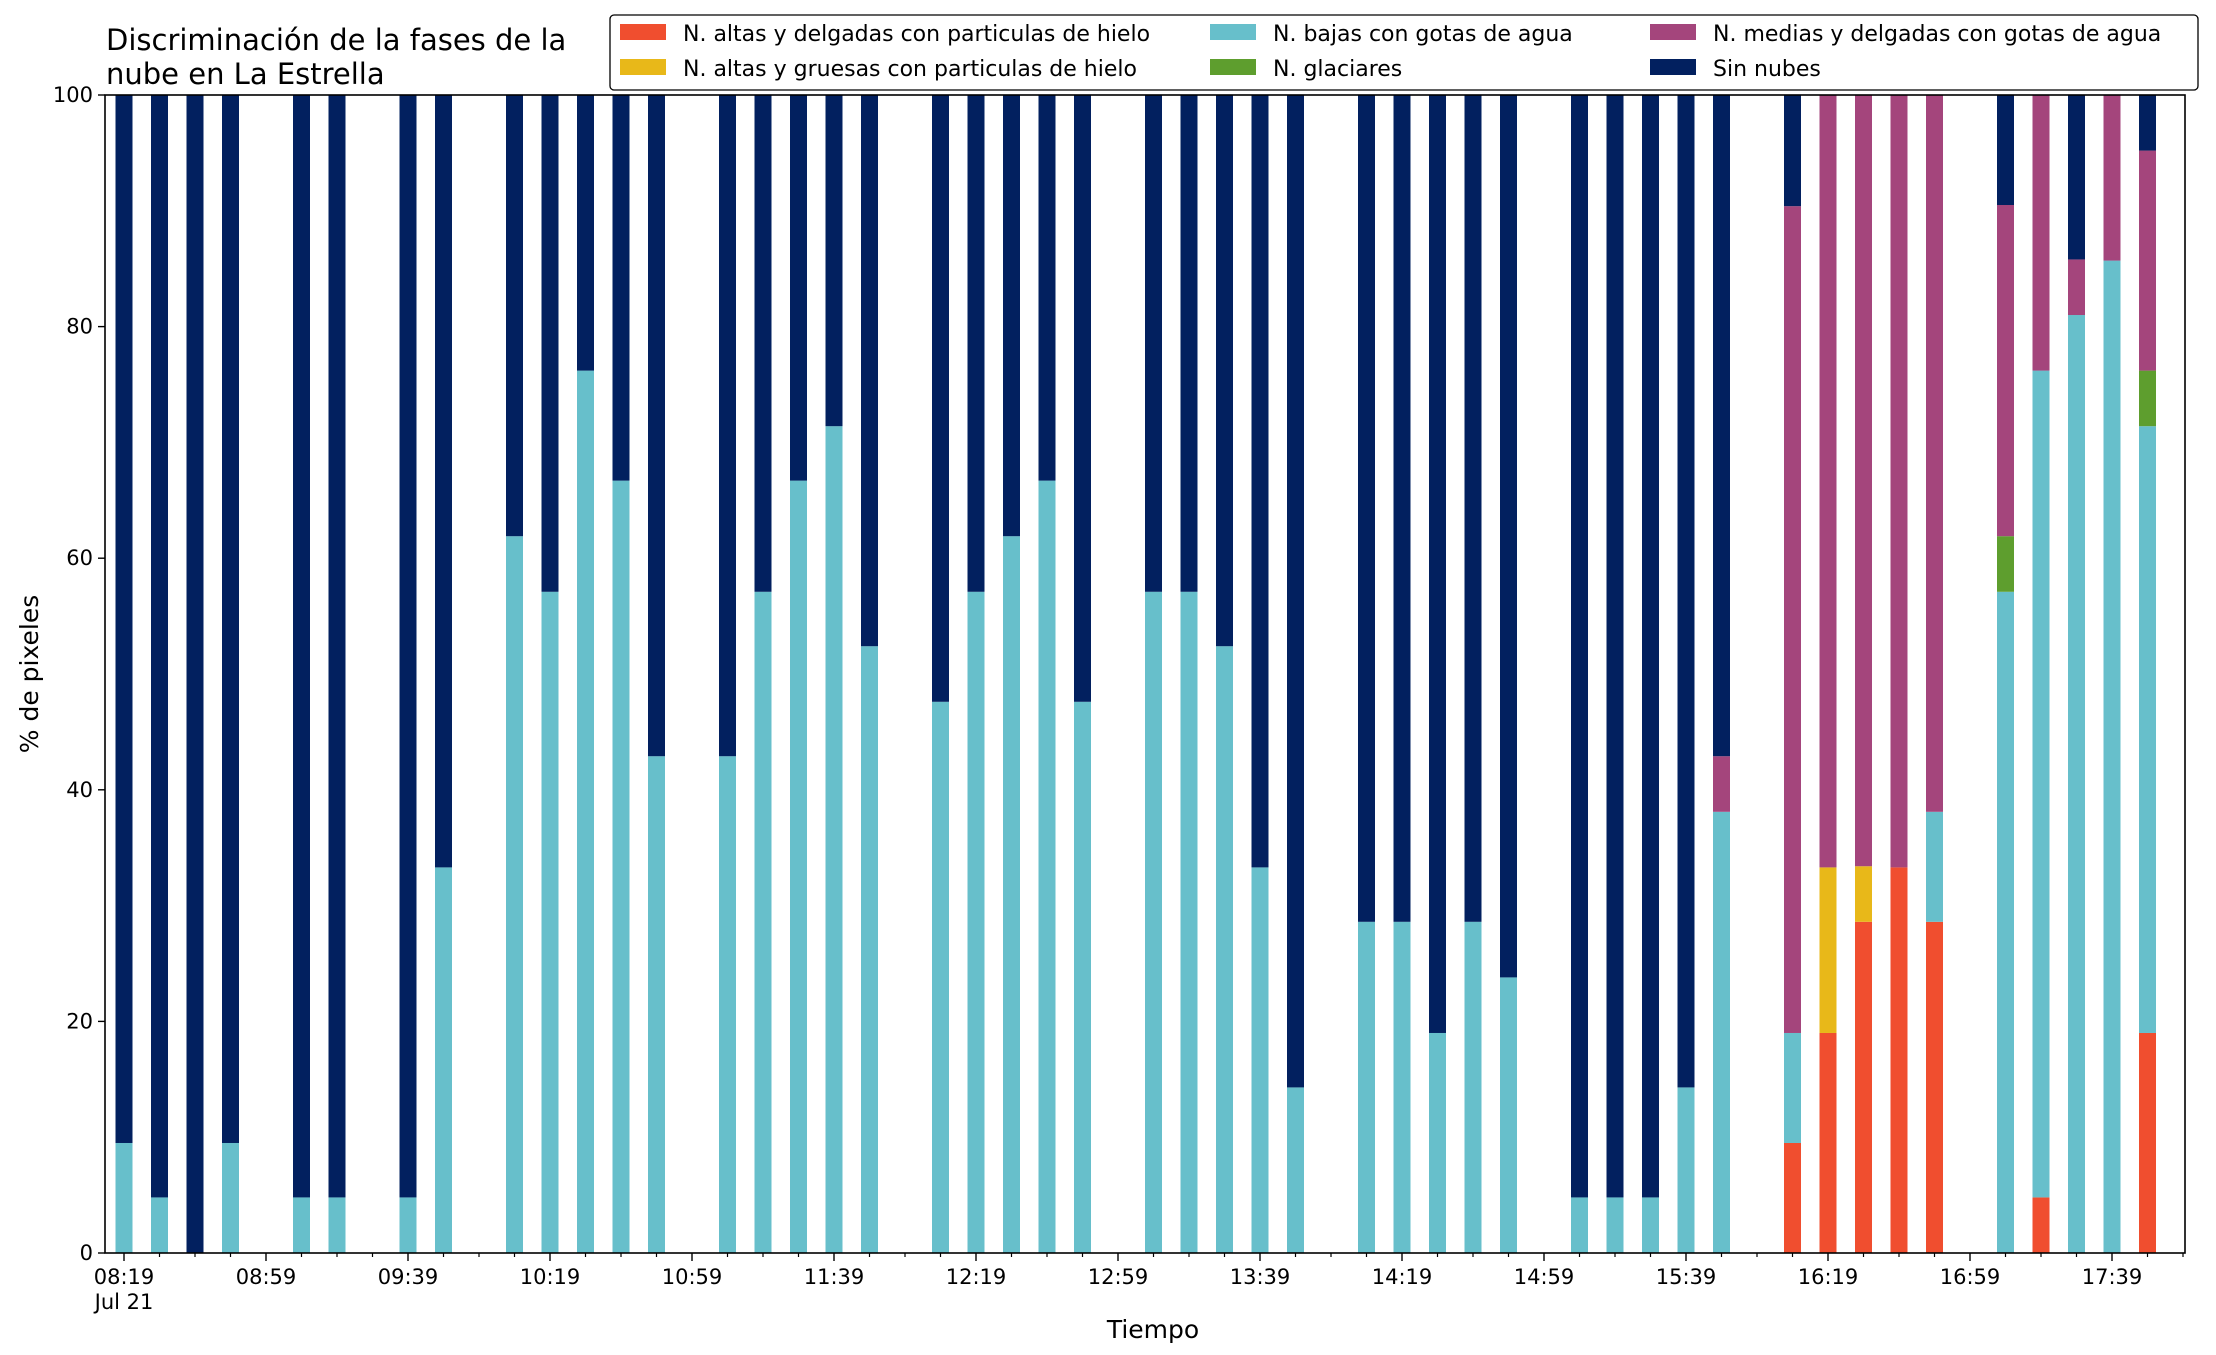 The height and width of the screenshot is (1355, 2216). Describe the element at coordinates (245, 74) in the screenshot. I see `chart-title-line-2: nube en La Estrella` at that location.